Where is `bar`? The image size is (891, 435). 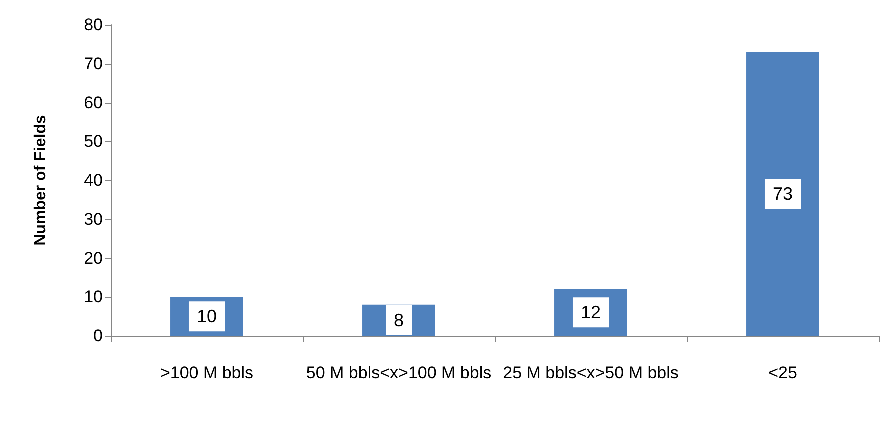 bar is located at coordinates (783, 194).